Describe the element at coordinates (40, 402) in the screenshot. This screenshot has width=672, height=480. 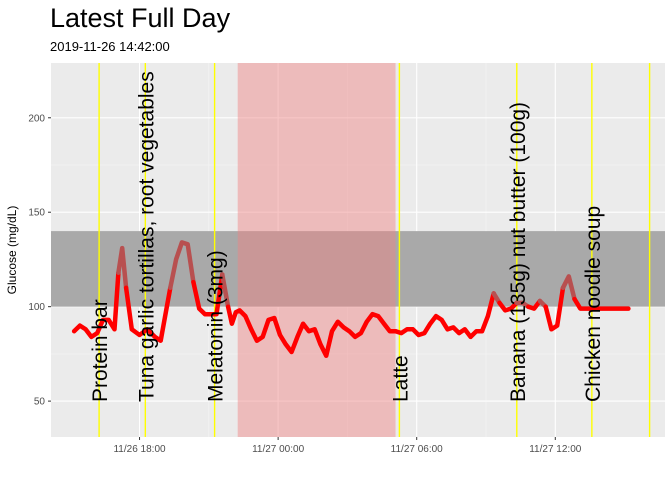
I see `y-tick-label: 50` at that location.